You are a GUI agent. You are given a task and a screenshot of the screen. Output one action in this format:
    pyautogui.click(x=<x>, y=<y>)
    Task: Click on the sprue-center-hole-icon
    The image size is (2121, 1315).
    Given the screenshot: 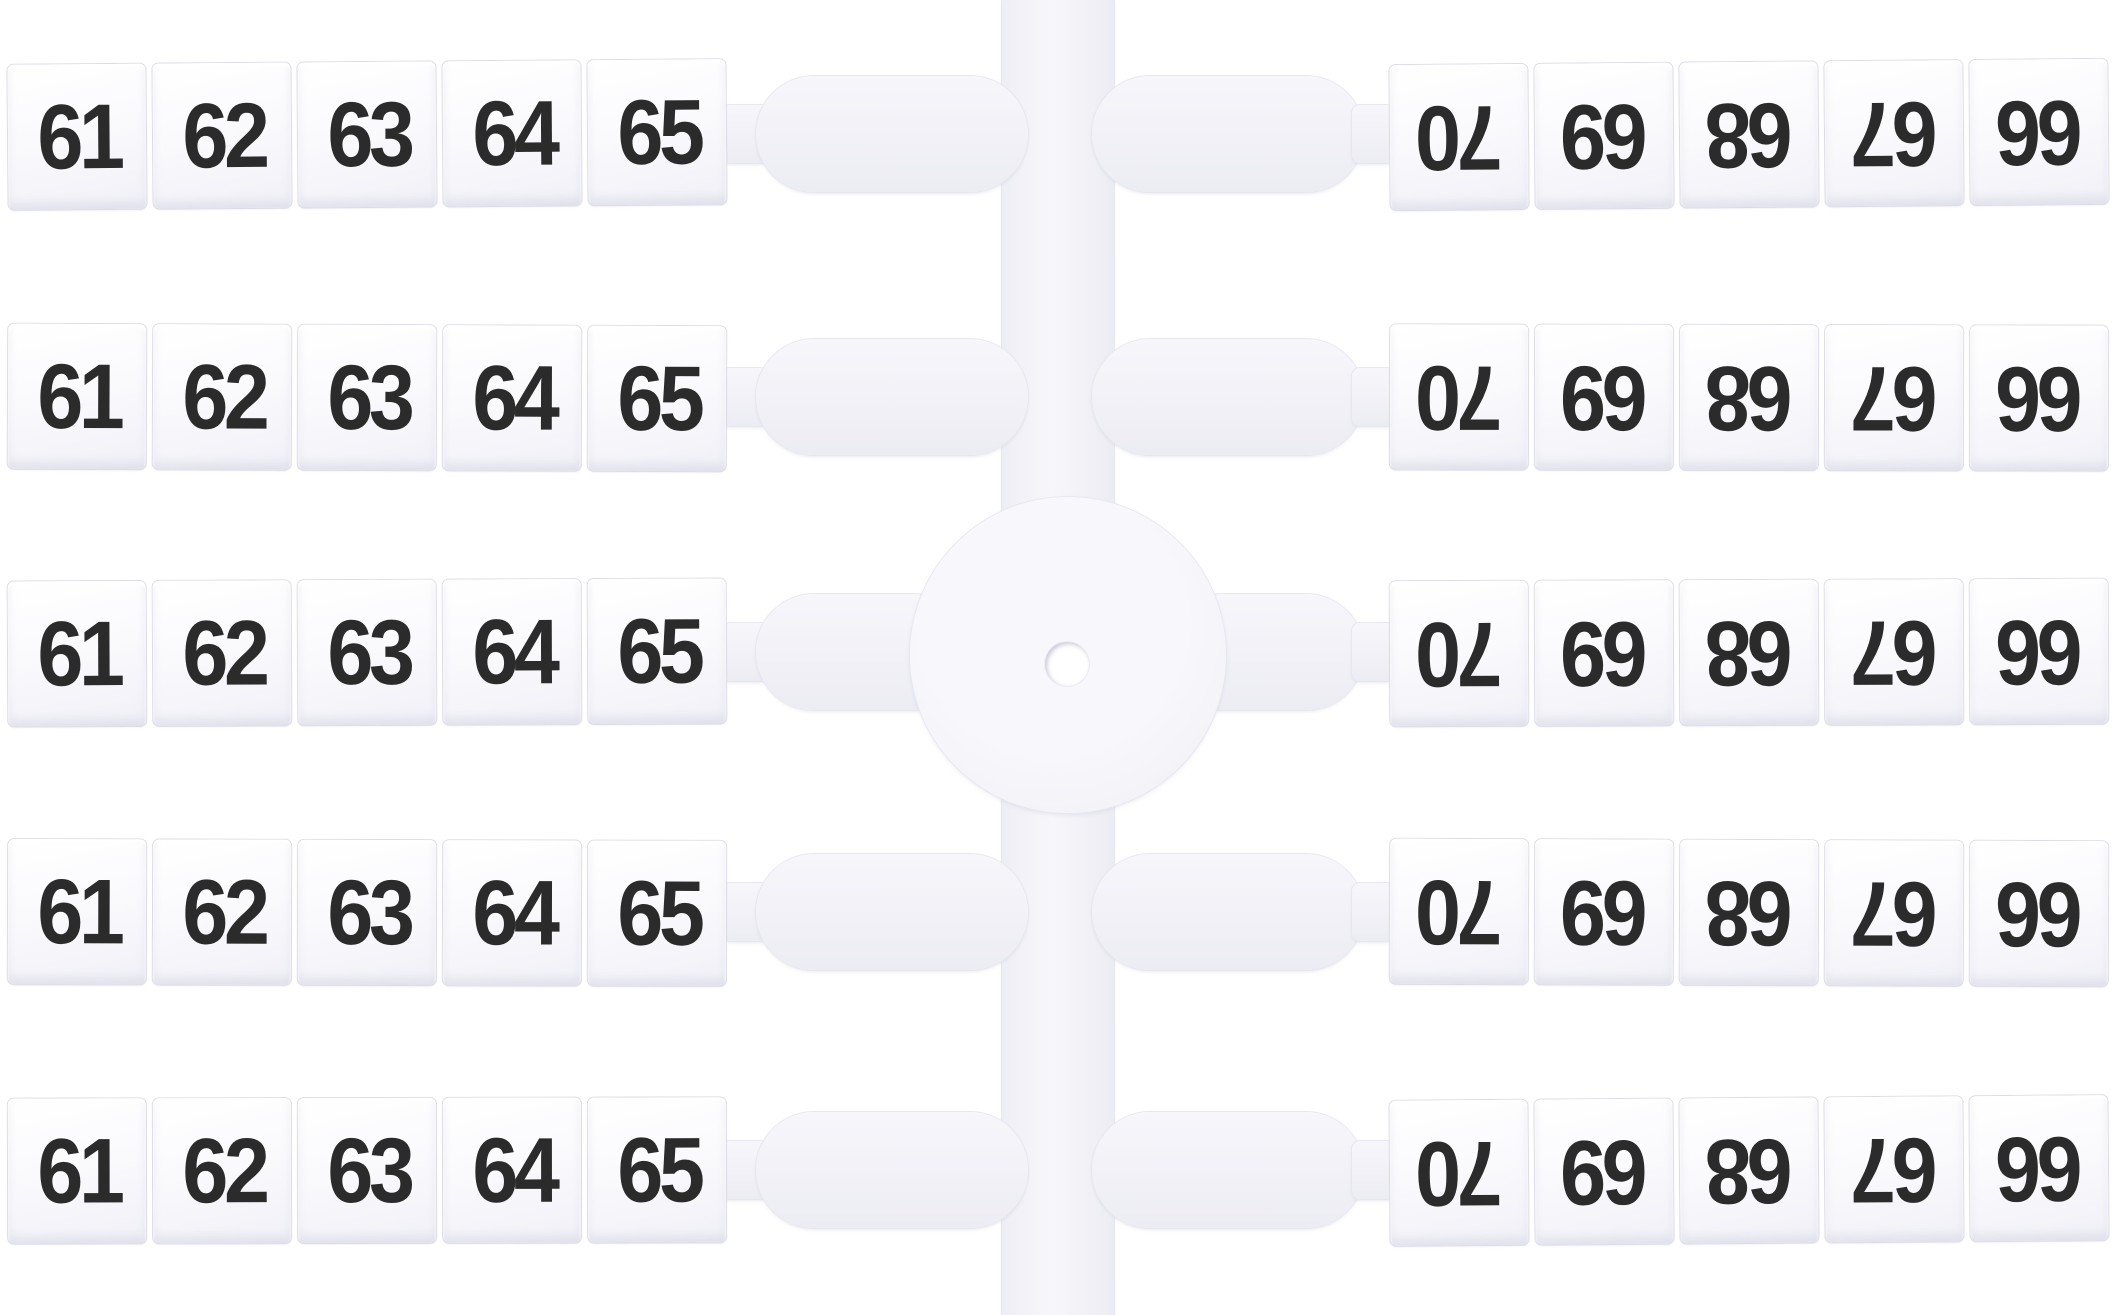 What is the action you would take?
    pyautogui.click(x=1067, y=664)
    